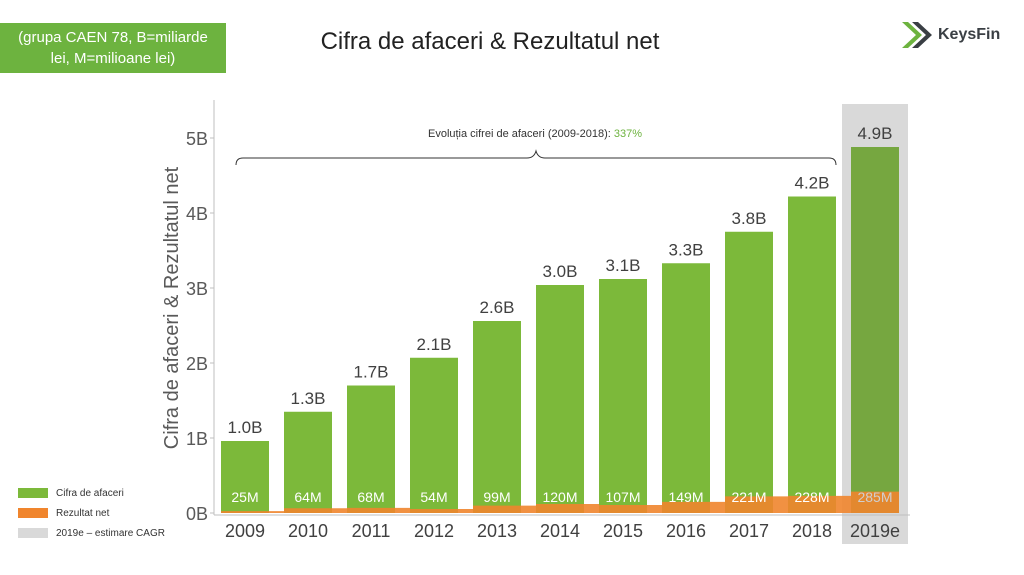 This screenshot has width=1024, height=575. Describe the element at coordinates (200, 326) in the screenshot. I see `y-axis-ticks: 0B 1B 2B 3B 4B 5B` at that location.